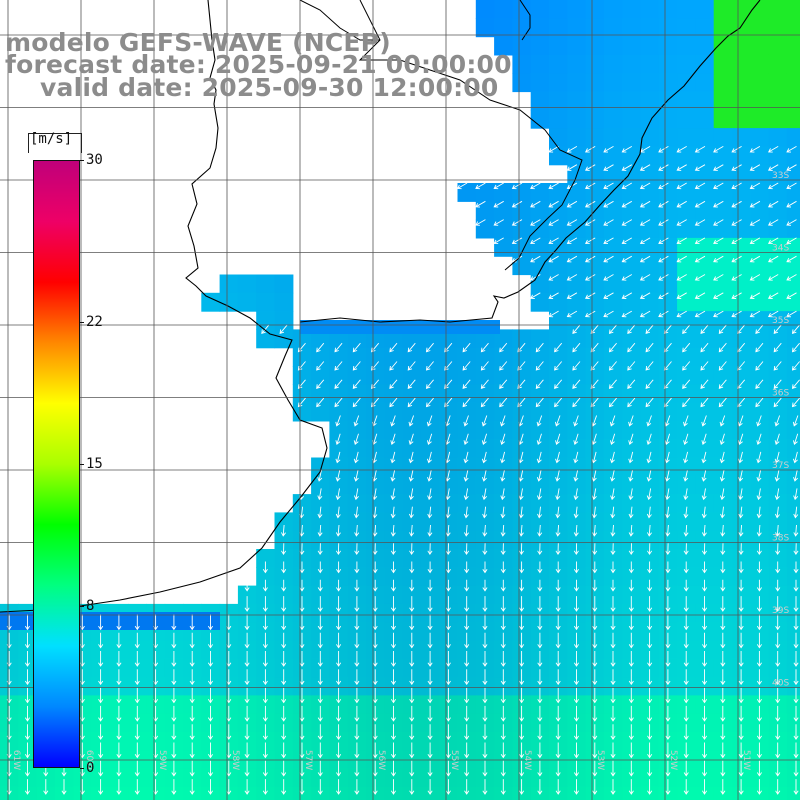 Image resolution: width=800 pixels, height=800 pixels. I want to click on longitude-label: 58W, so click(235, 760).